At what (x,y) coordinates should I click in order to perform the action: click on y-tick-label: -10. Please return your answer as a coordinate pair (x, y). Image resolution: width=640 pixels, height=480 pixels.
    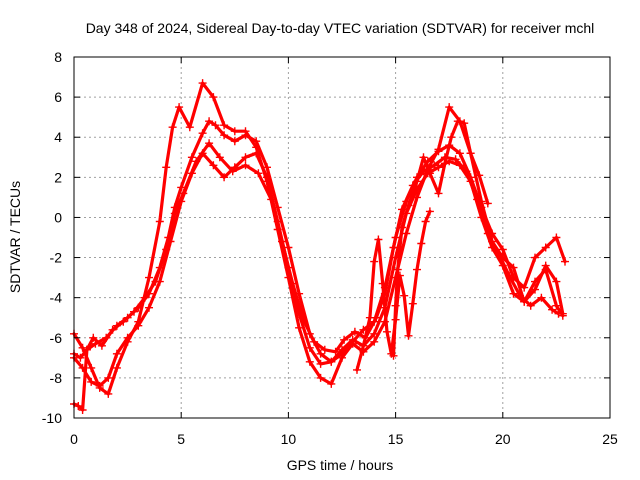
    Looking at the image, I should click on (52, 418).